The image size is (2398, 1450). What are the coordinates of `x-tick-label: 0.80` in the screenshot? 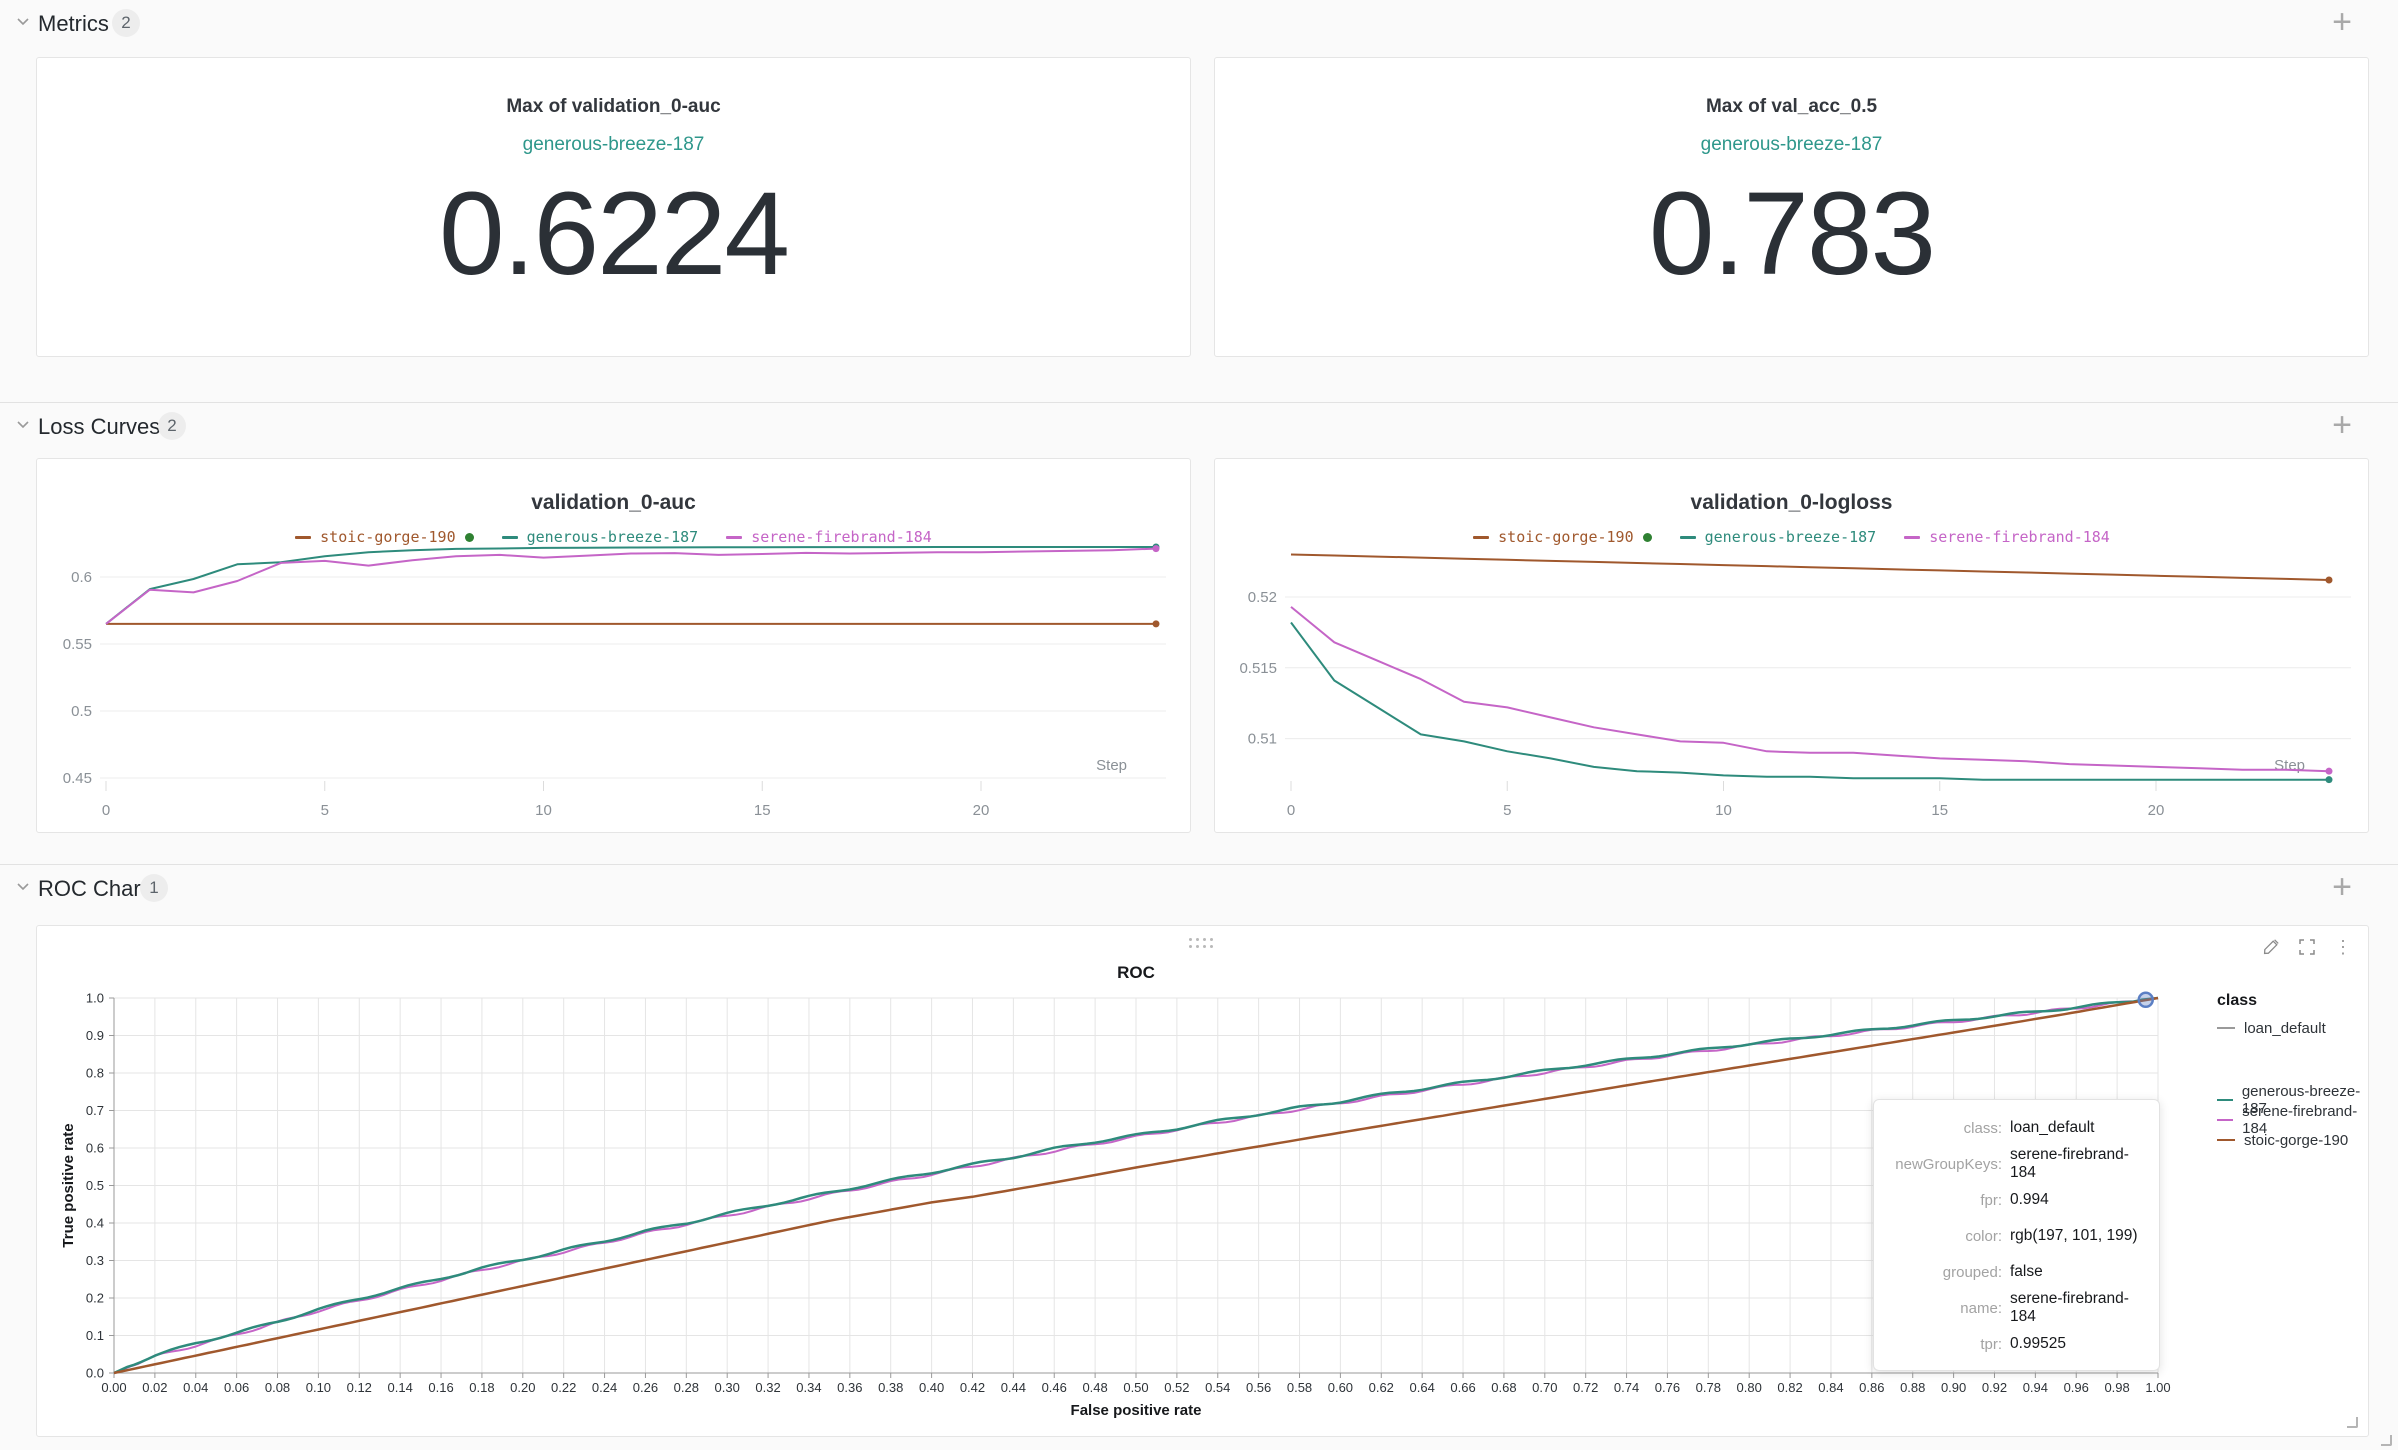 It's located at (1749, 1387).